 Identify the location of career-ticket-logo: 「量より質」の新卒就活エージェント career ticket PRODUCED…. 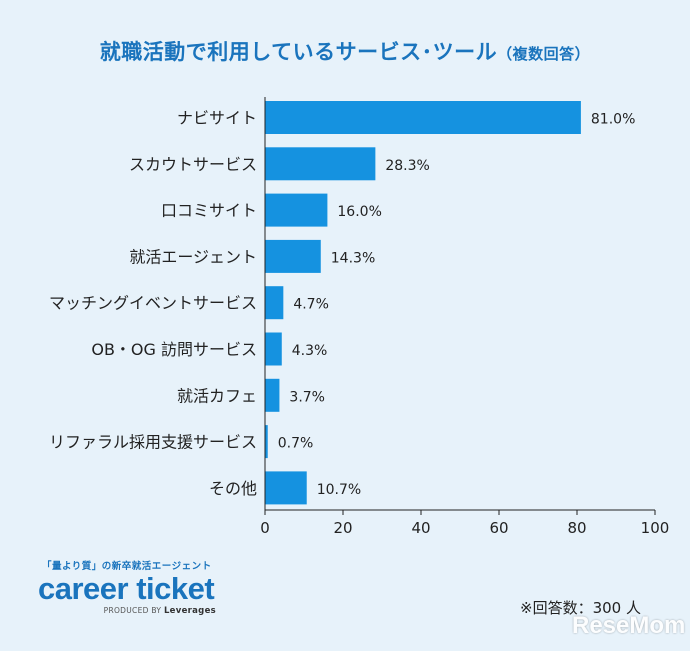
(138, 587).